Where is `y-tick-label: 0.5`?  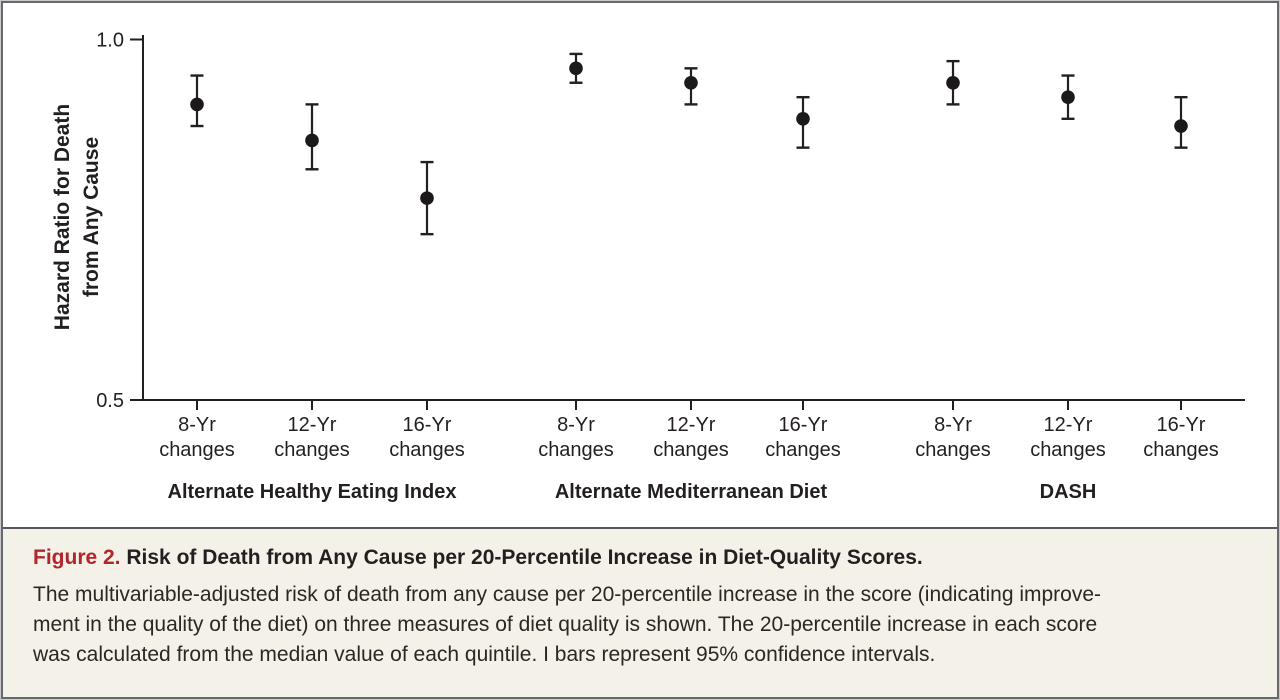 y-tick-label: 0.5 is located at coordinates (110, 401).